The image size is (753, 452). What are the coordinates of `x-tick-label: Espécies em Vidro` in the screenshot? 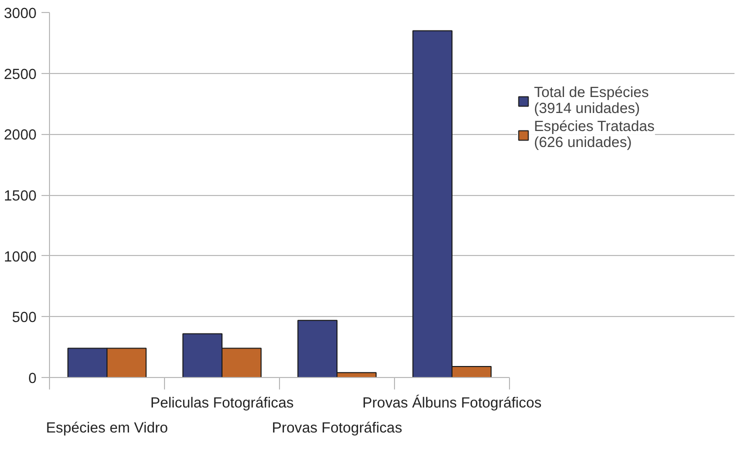 It's located at (107, 428).